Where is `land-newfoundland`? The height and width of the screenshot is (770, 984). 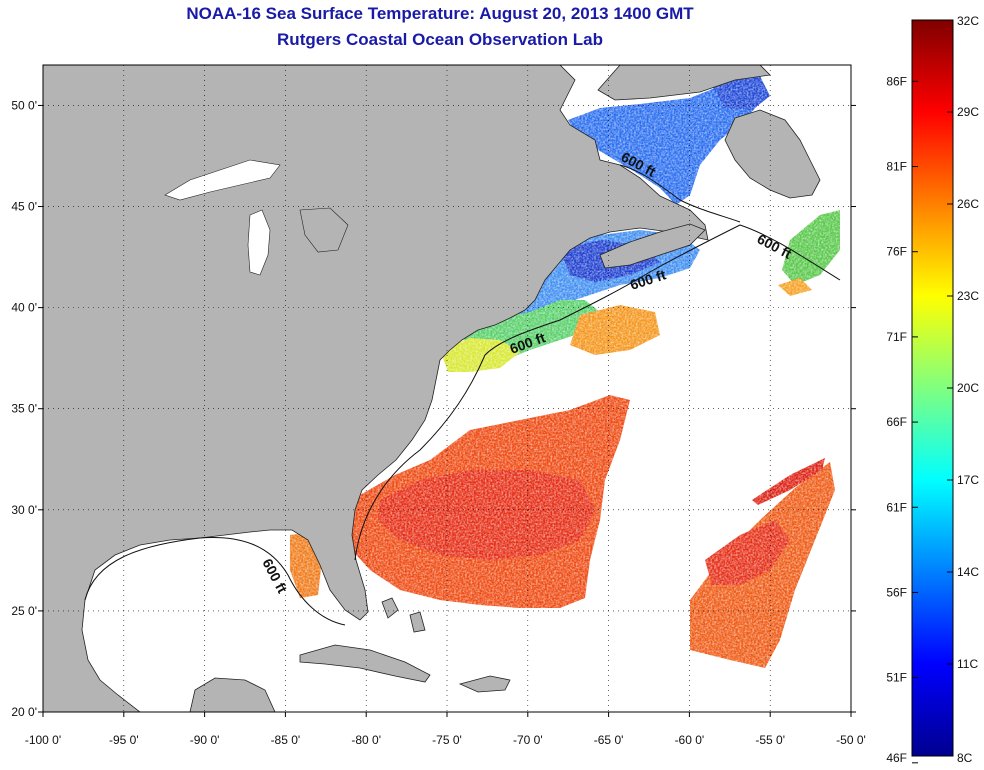 land-newfoundland is located at coordinates (772, 154).